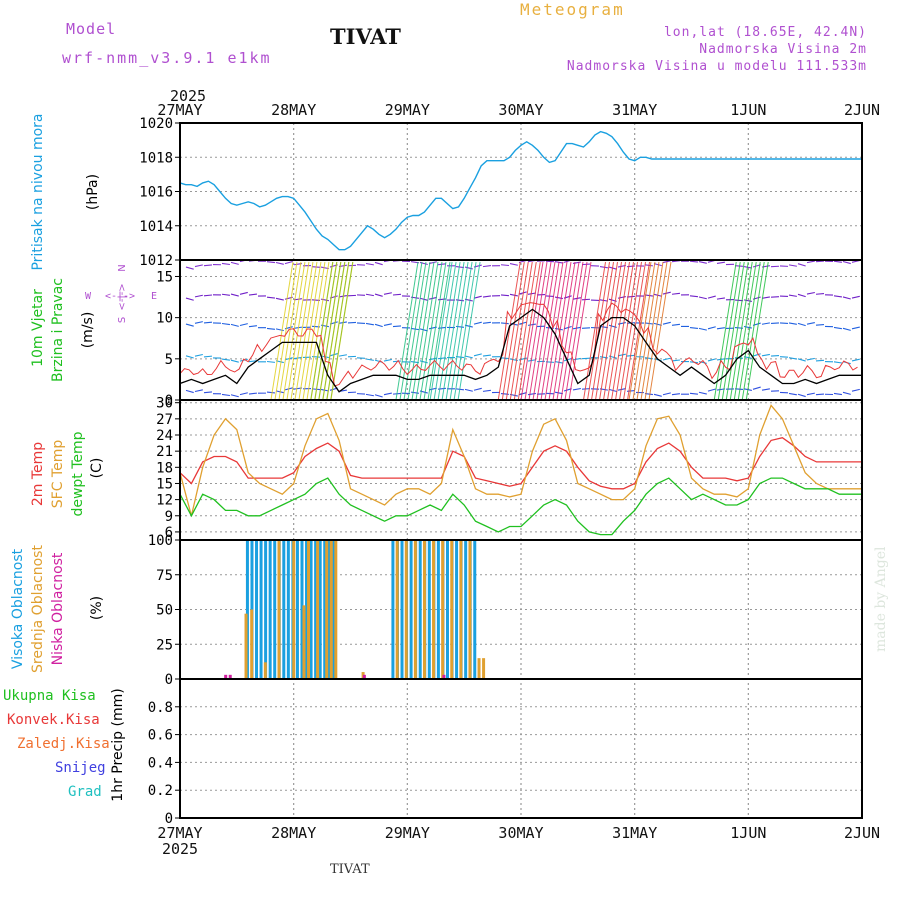 This screenshot has height=900, width=900. Describe the element at coordinates (63, 744) in the screenshot. I see `precip-legend-2: Zaledj.Kisa` at that location.